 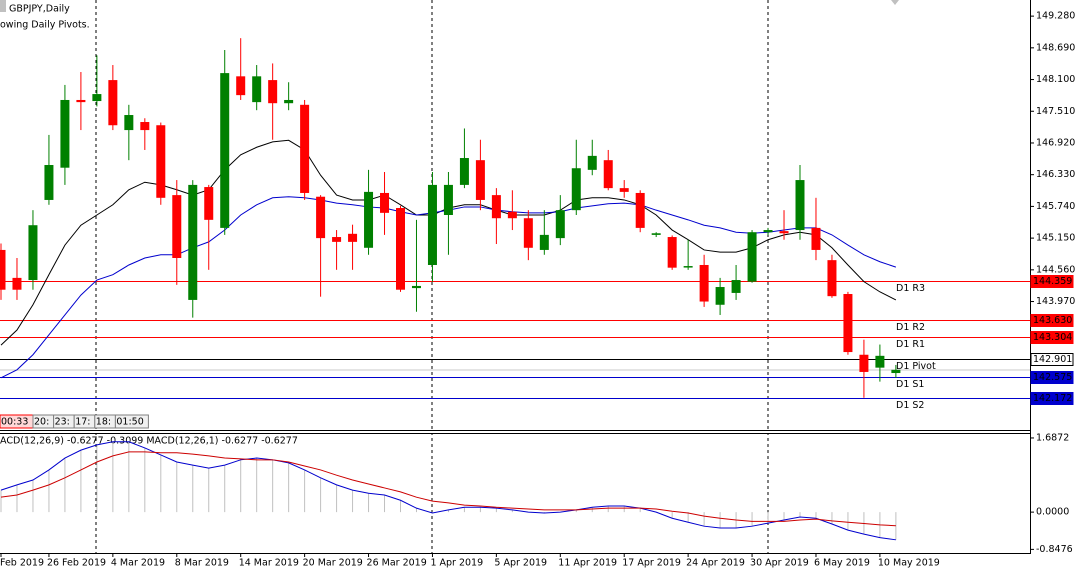 What do you see at coordinates (1055, 301) in the screenshot?
I see `y-tick-label: 143.970` at bounding box center [1055, 301].